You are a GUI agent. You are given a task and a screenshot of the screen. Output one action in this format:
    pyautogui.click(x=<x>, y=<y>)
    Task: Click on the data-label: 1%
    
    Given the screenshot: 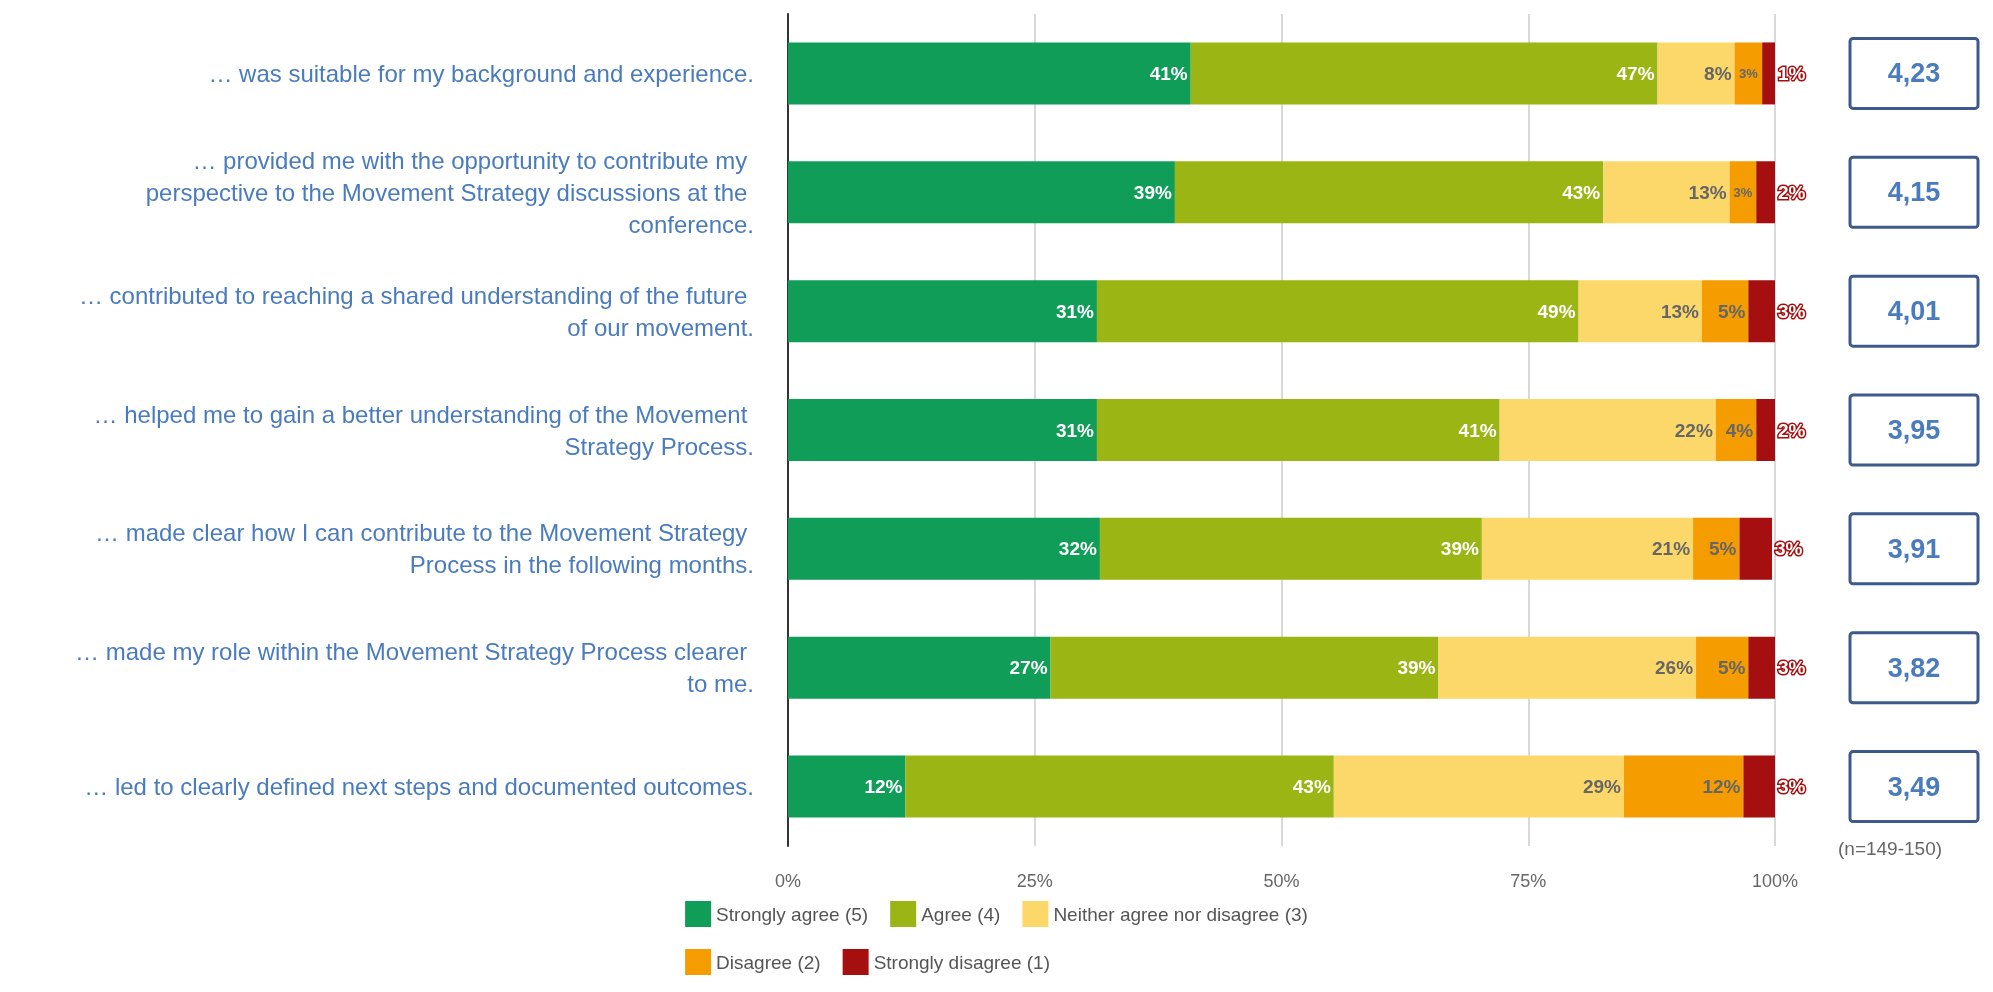 What is the action you would take?
    pyautogui.click(x=1792, y=73)
    